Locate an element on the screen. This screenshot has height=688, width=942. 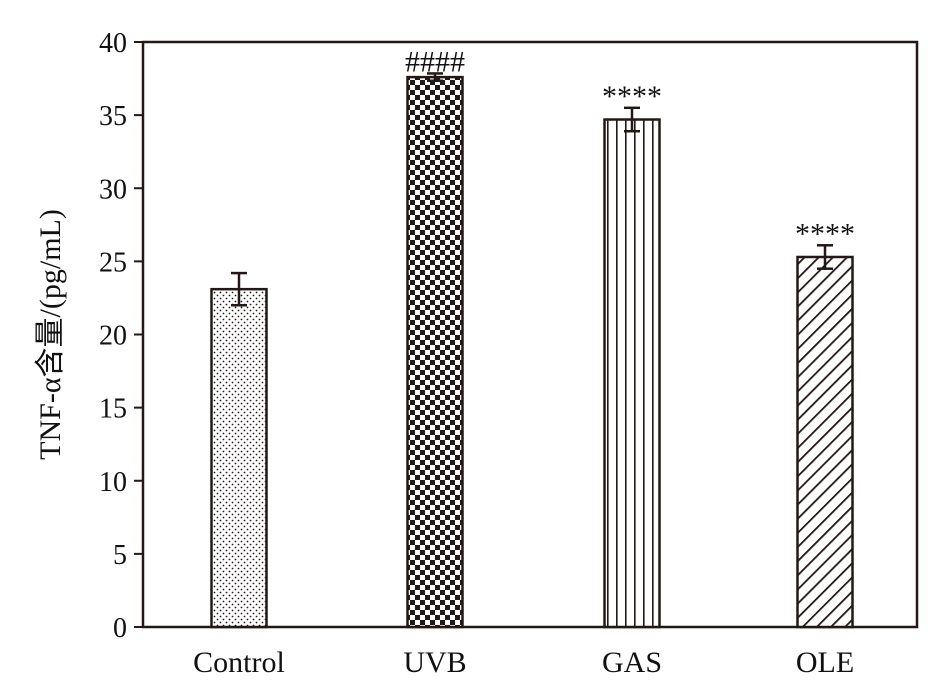
y-tick-label: 40 is located at coordinates (113, 43).